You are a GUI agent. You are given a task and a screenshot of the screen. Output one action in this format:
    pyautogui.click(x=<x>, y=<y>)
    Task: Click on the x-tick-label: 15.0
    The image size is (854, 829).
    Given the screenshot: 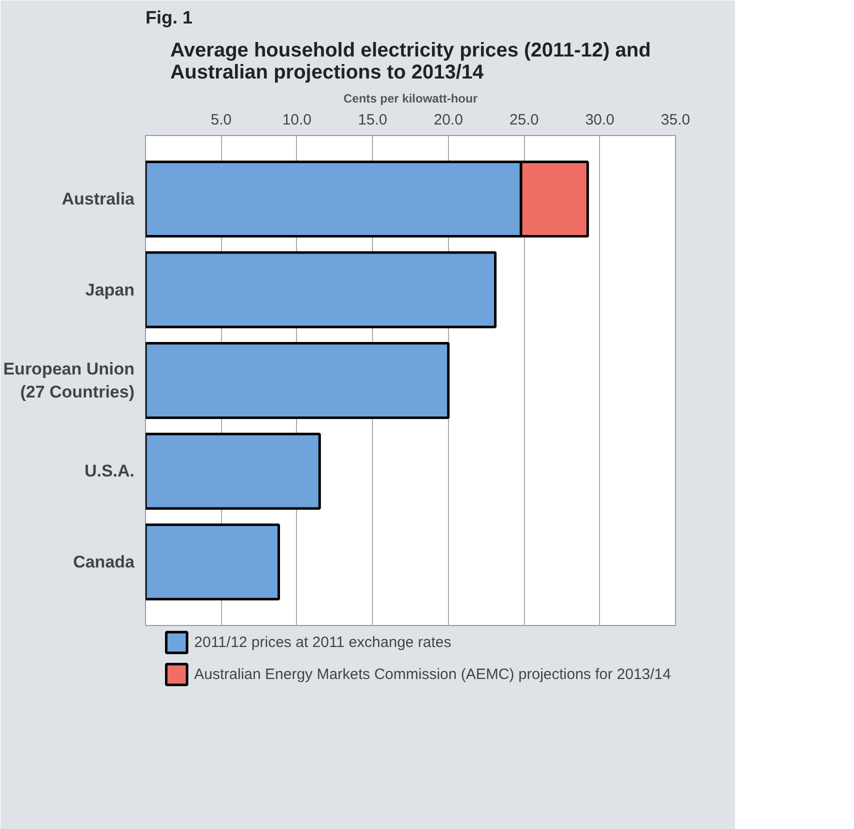 What is the action you would take?
    pyautogui.click(x=373, y=120)
    